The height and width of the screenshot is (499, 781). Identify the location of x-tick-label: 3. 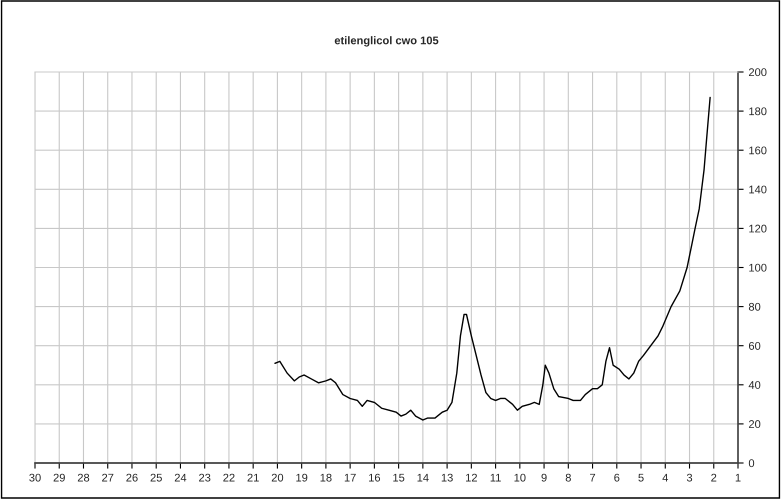
(689, 478).